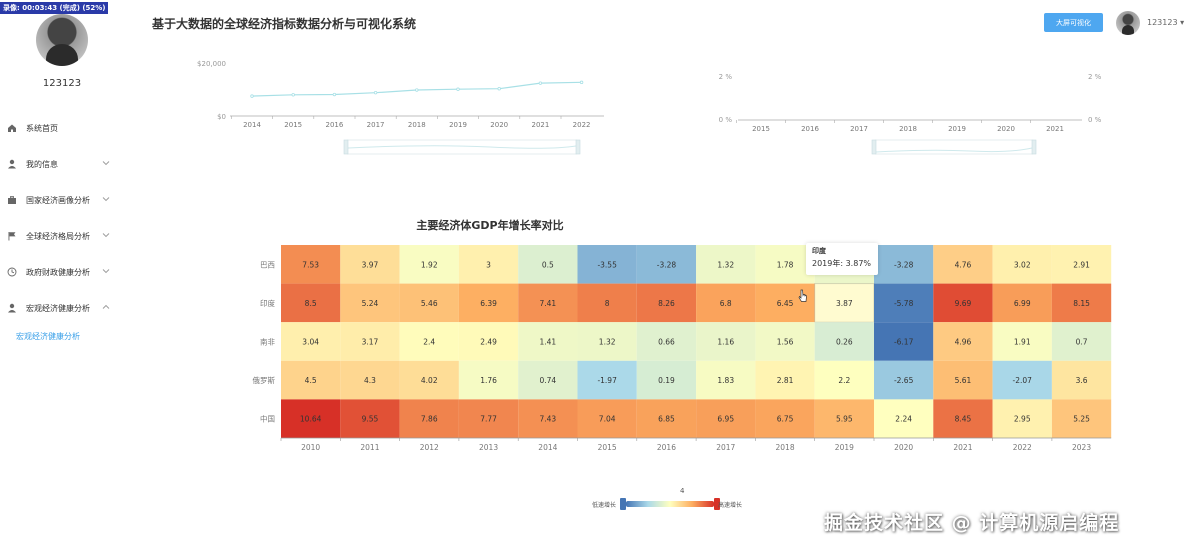  I want to click on y-axis-label: 印度, so click(267, 303).